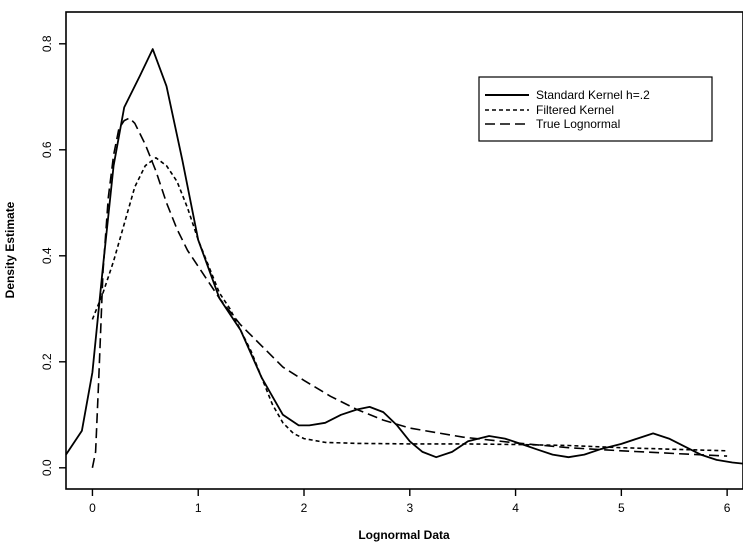  I want to click on x-tick-label: 4, so click(515, 508).